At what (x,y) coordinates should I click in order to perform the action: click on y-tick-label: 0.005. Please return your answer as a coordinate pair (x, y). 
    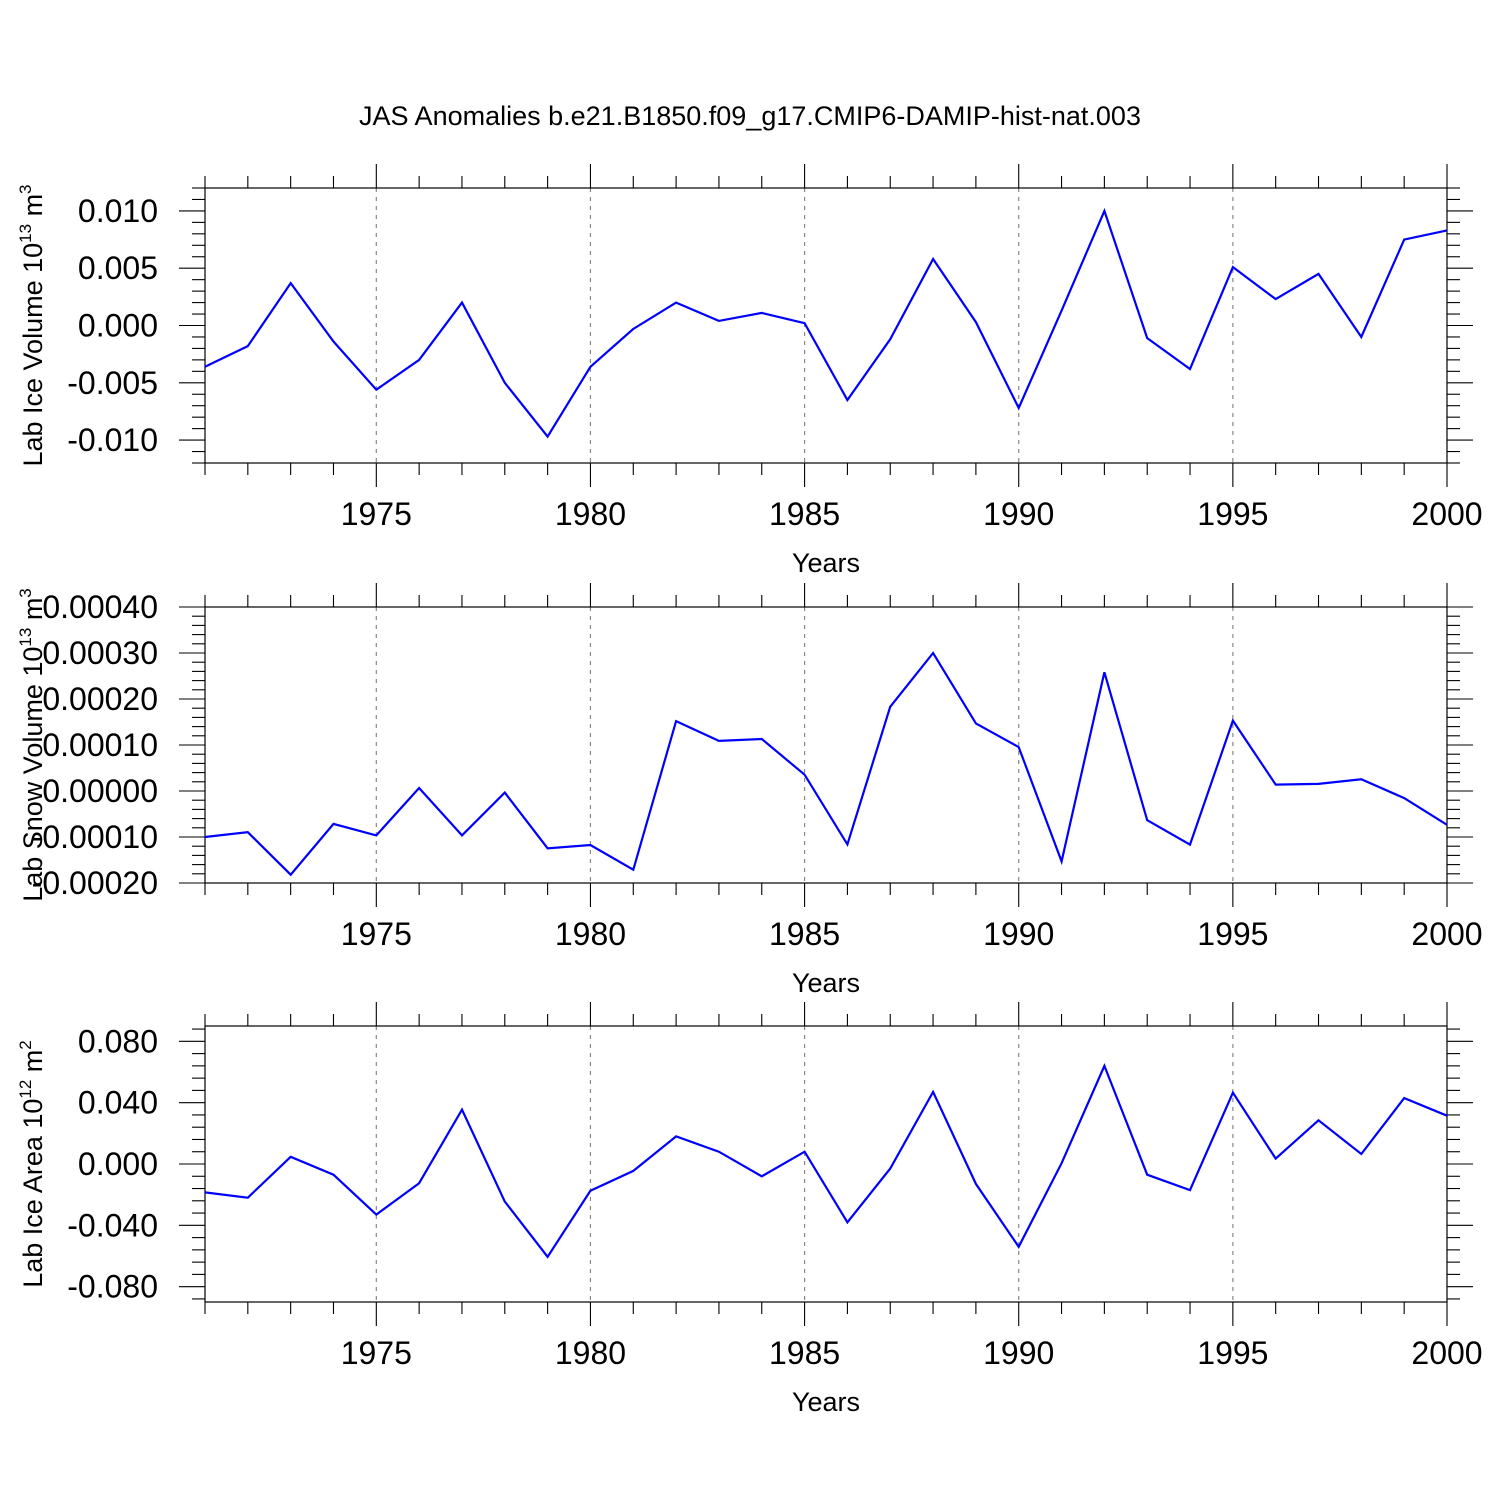
    Looking at the image, I should click on (118, 268).